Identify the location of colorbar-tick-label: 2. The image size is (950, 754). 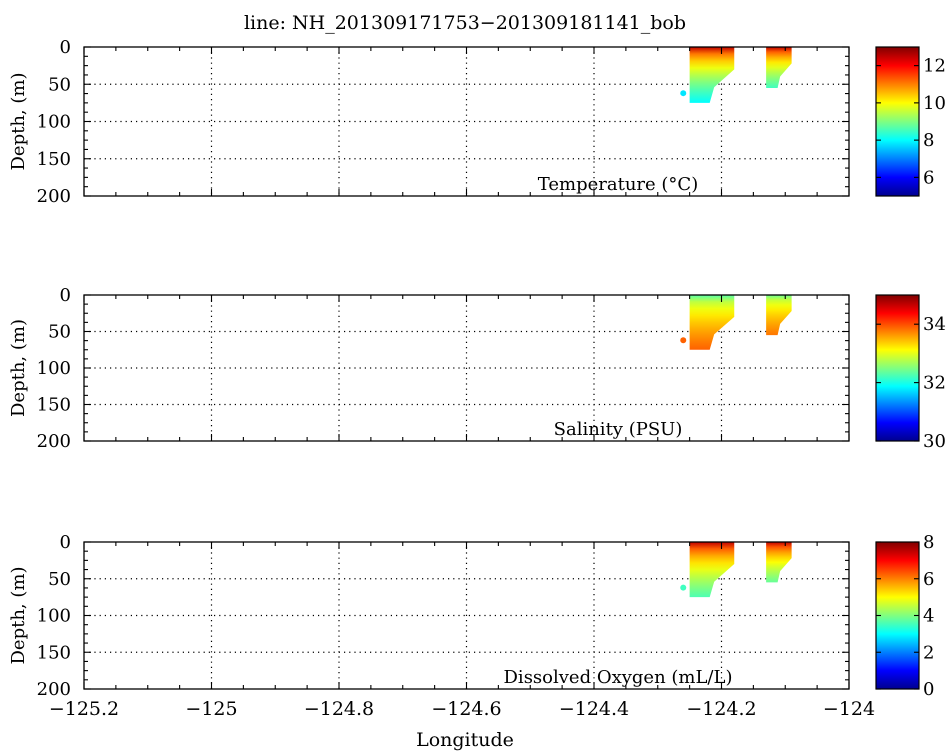
(928, 652).